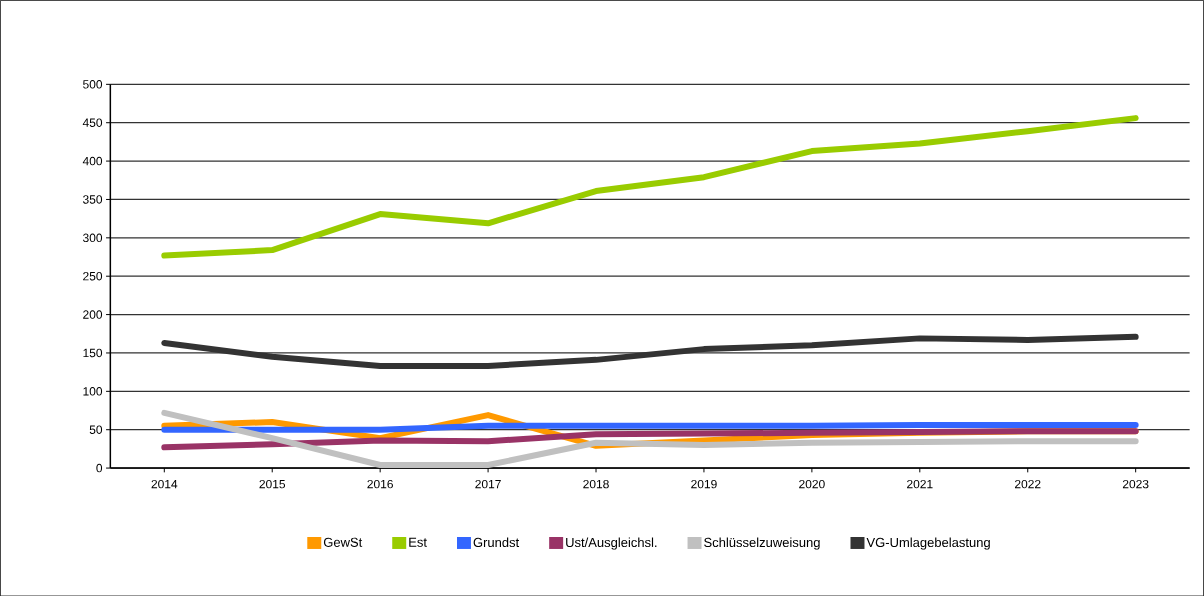 The height and width of the screenshot is (596, 1204). What do you see at coordinates (93, 391) in the screenshot?
I see `y-tick-label: 100` at bounding box center [93, 391].